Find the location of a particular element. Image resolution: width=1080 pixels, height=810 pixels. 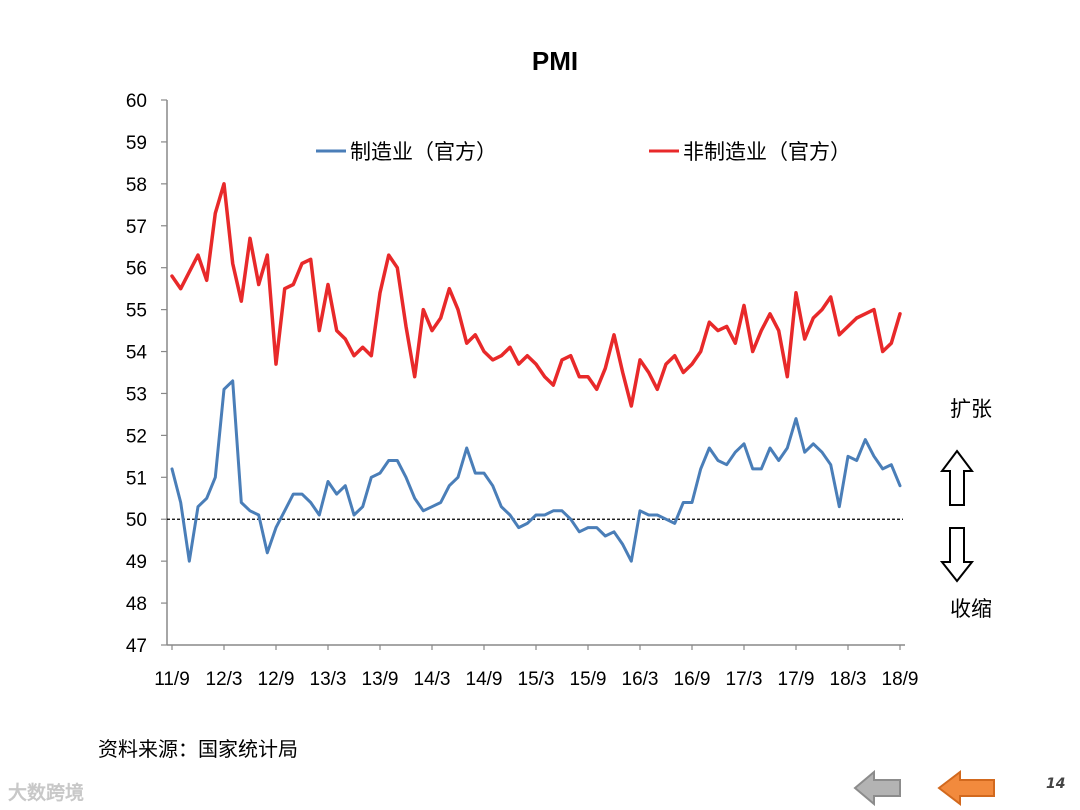

x-tick-label: 14/9 is located at coordinates (484, 679).